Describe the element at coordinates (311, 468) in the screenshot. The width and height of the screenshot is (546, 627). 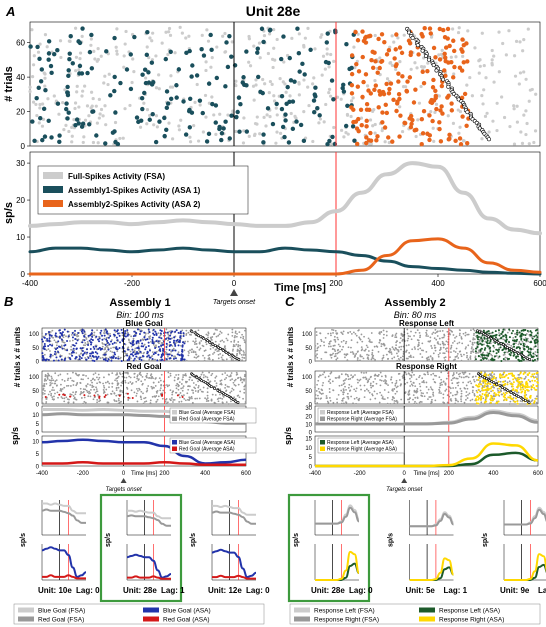
I see `y-tick-label: 0` at that location.